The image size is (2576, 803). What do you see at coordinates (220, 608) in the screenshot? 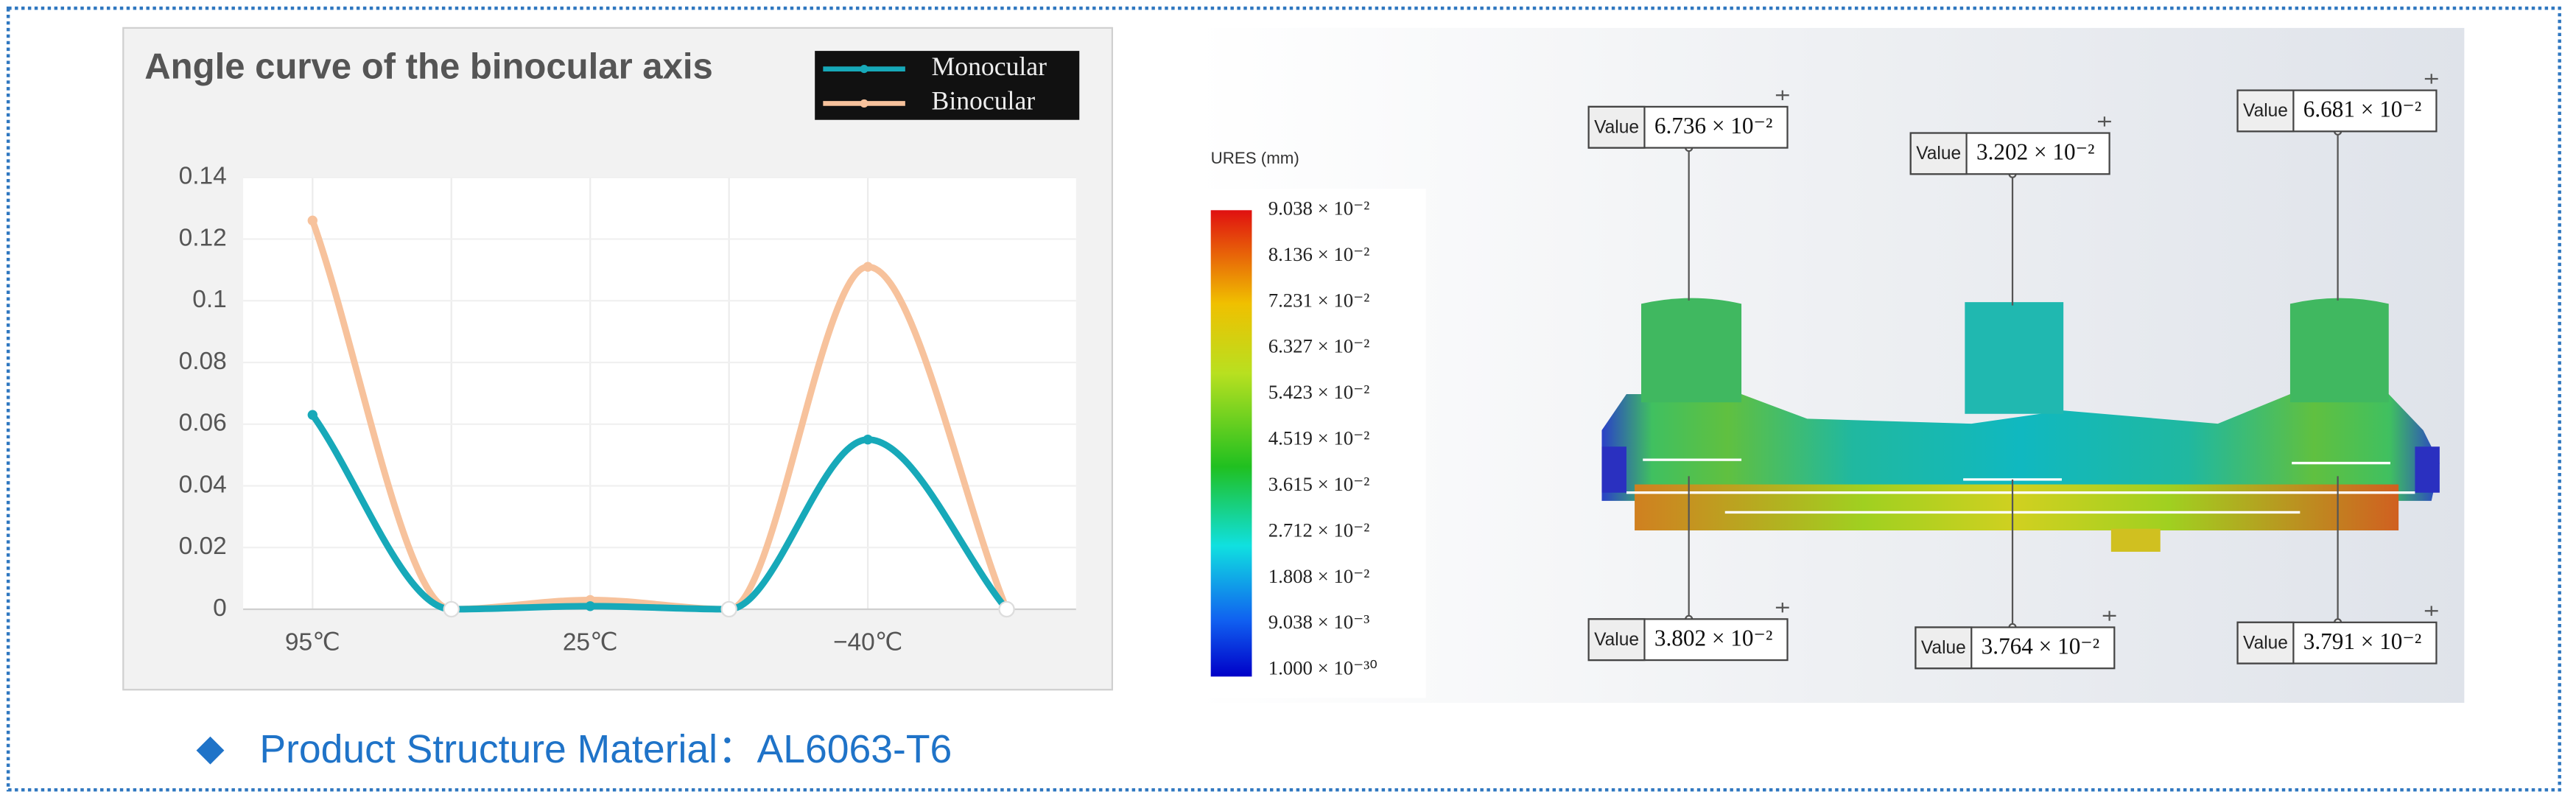
I see `y-tick-label: 0` at bounding box center [220, 608].